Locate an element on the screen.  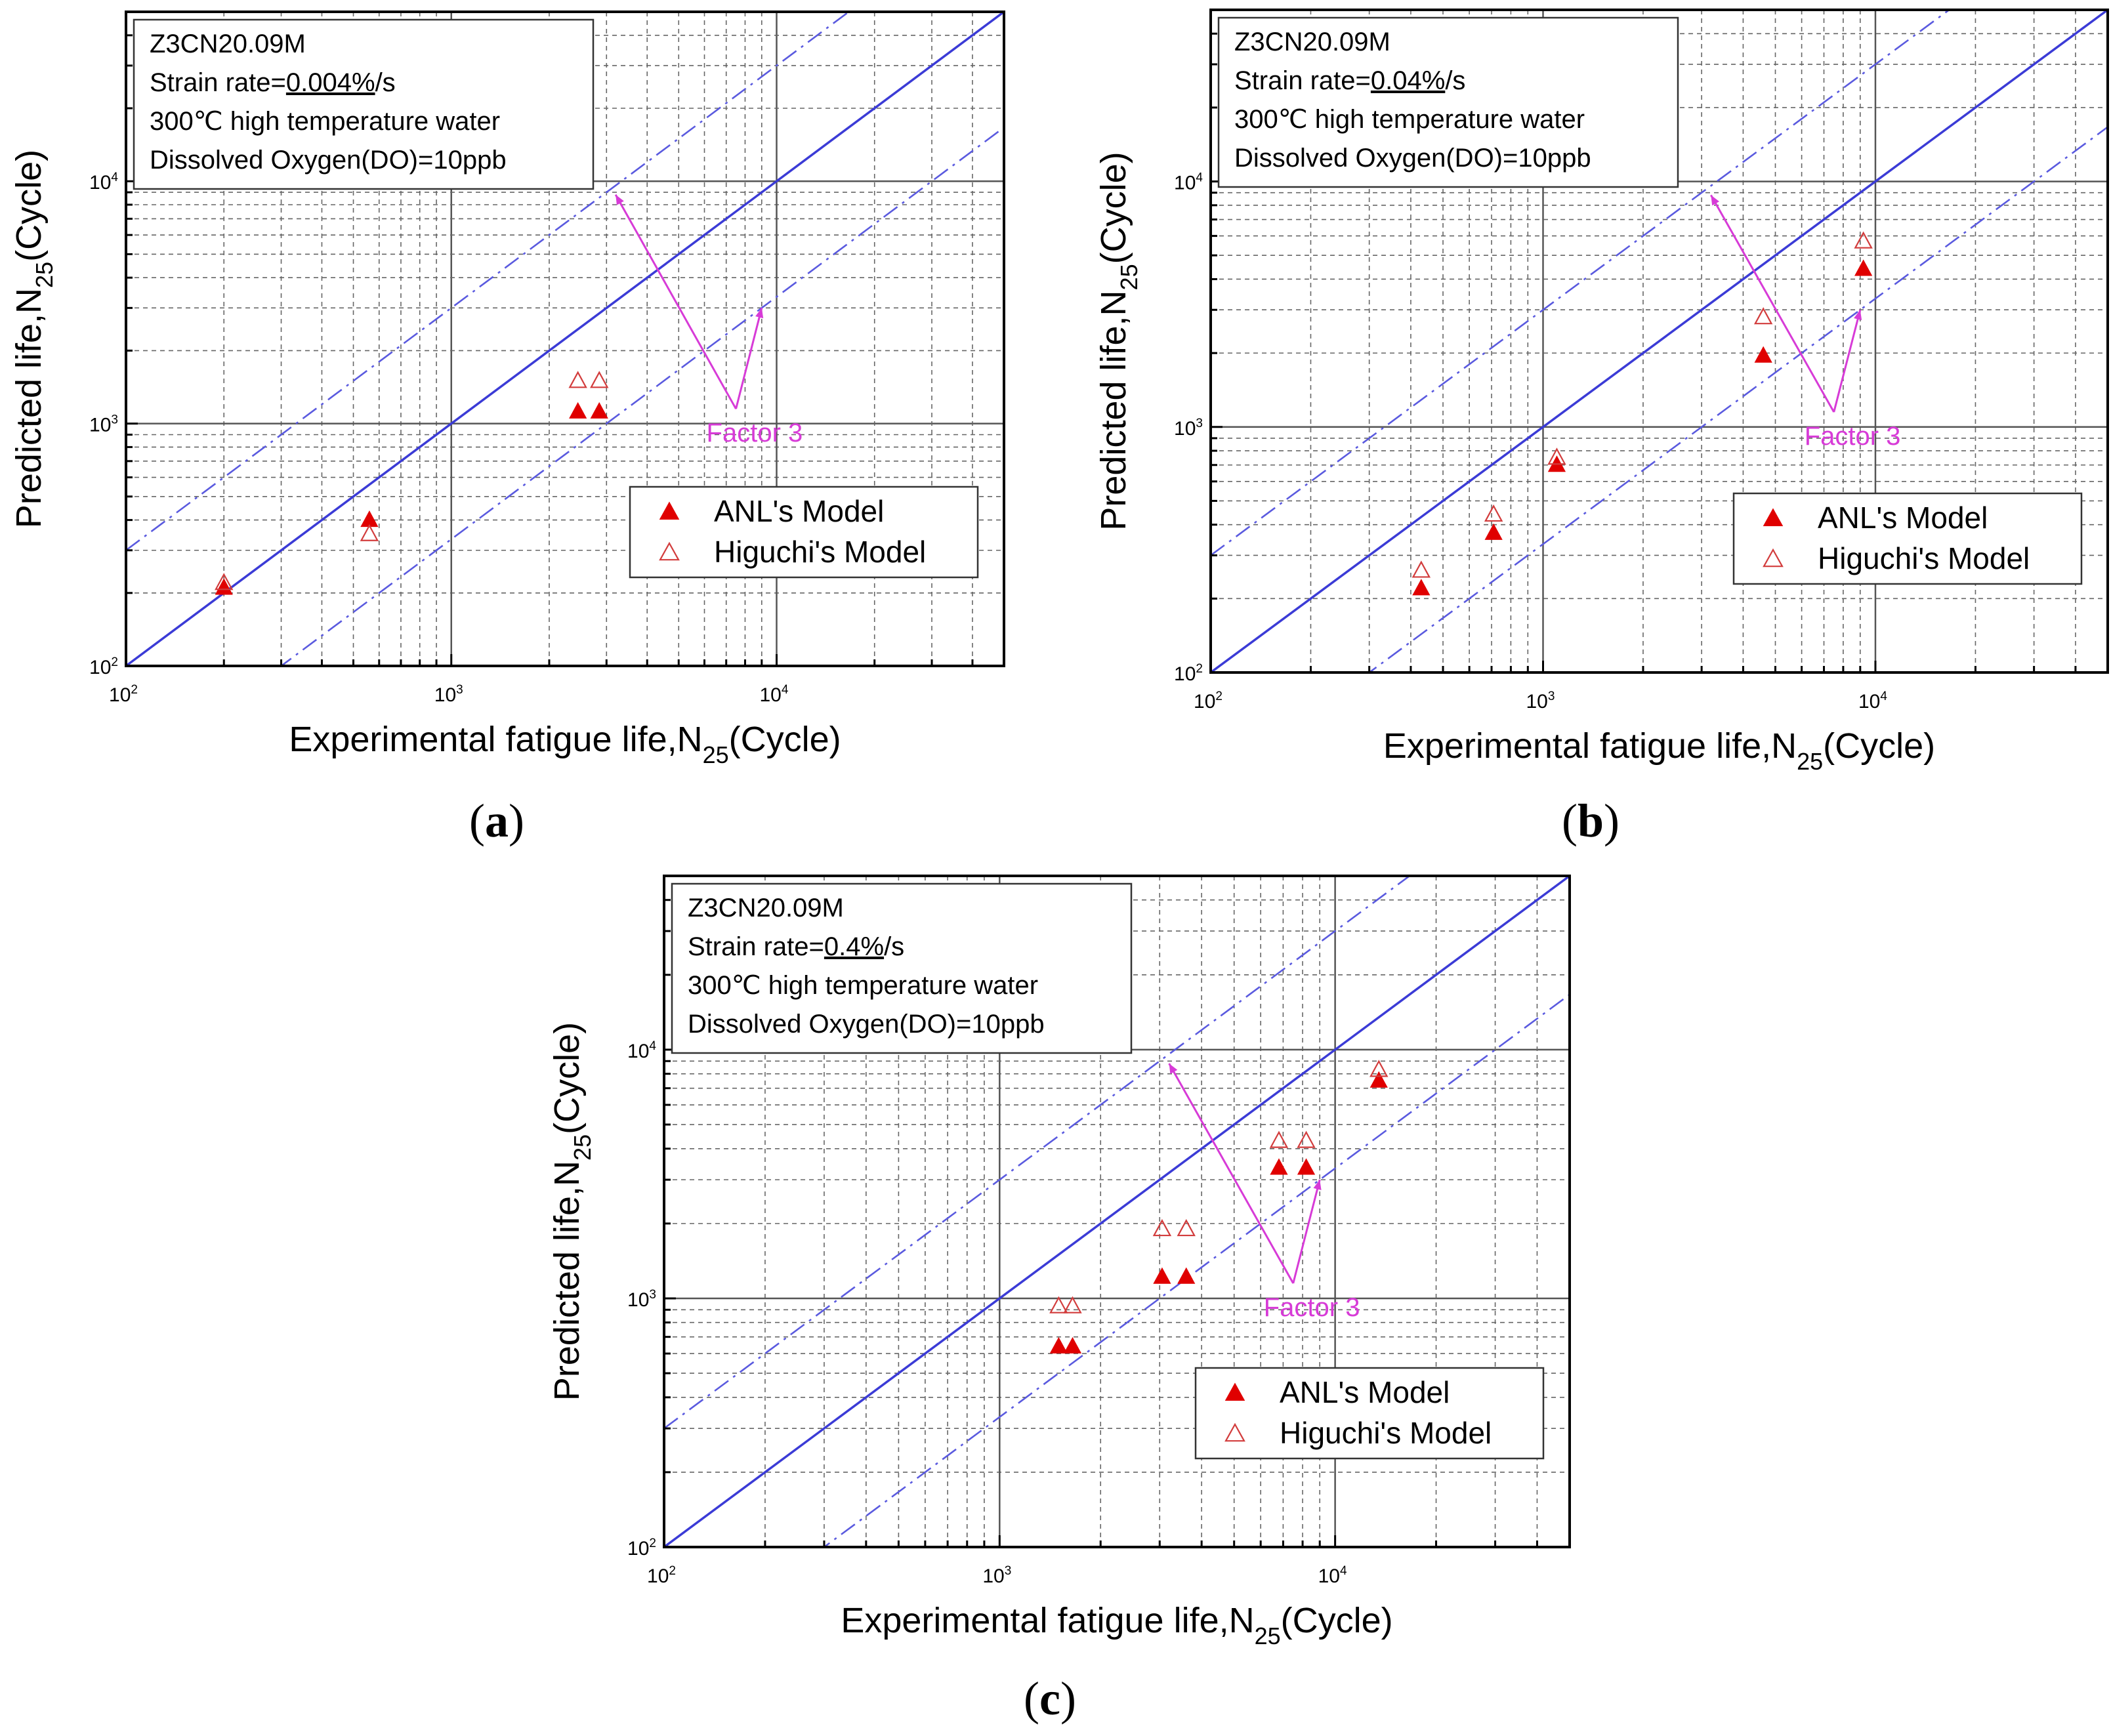
legend-b: ANL's Model Higuchi's Model is located at coordinates (1907, 538).